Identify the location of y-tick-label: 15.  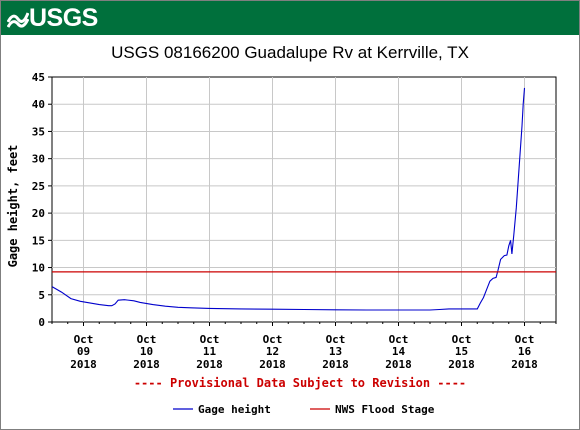
(38, 240).